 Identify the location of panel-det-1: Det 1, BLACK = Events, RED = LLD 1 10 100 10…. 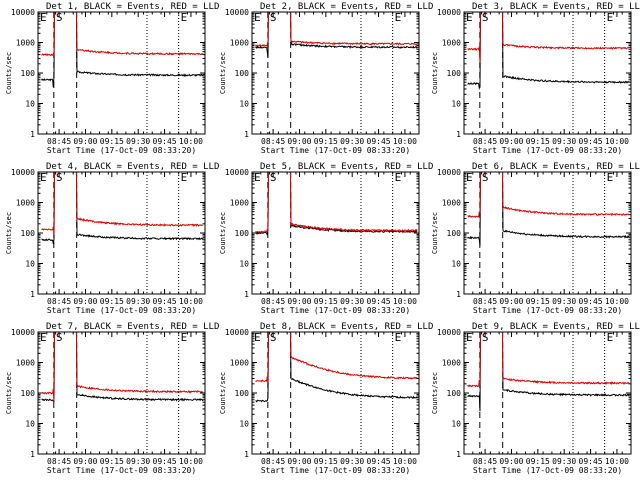
(112, 78).